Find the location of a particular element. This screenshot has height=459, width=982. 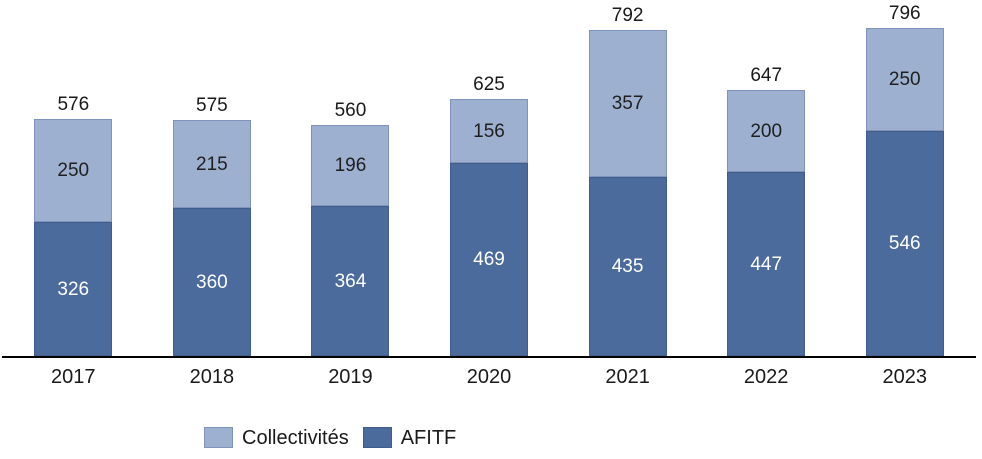

bar-column-2020: 625 156 469 is located at coordinates (489, 215).